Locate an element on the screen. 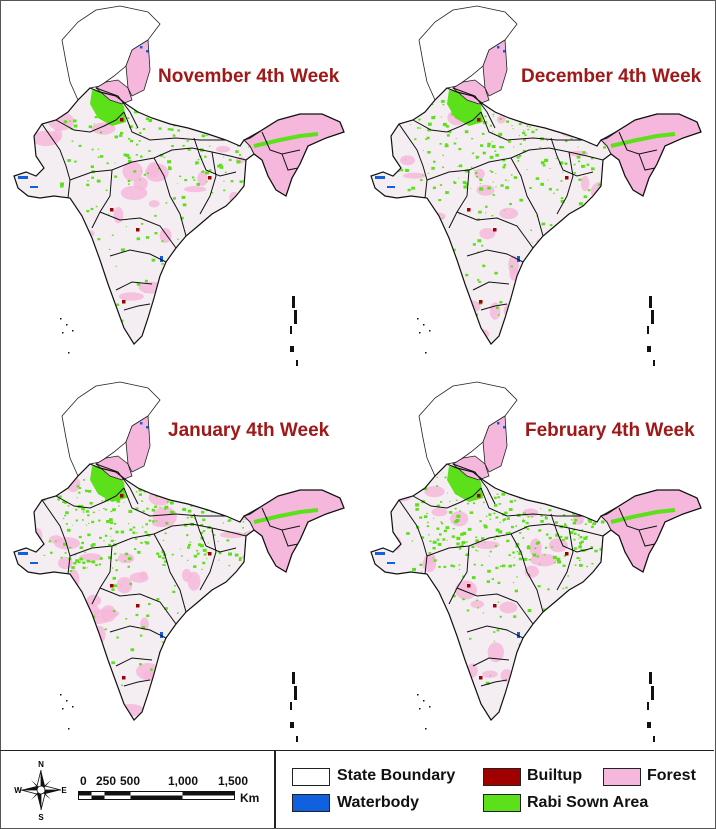 The height and width of the screenshot is (829, 716). himachal-forest is located at coordinates (114, 468).